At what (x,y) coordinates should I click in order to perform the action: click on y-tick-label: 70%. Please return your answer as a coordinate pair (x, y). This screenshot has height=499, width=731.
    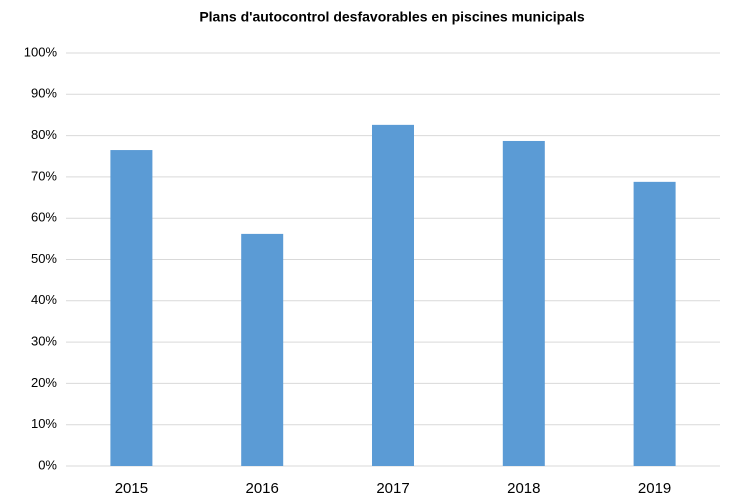
    Looking at the image, I should click on (44, 175).